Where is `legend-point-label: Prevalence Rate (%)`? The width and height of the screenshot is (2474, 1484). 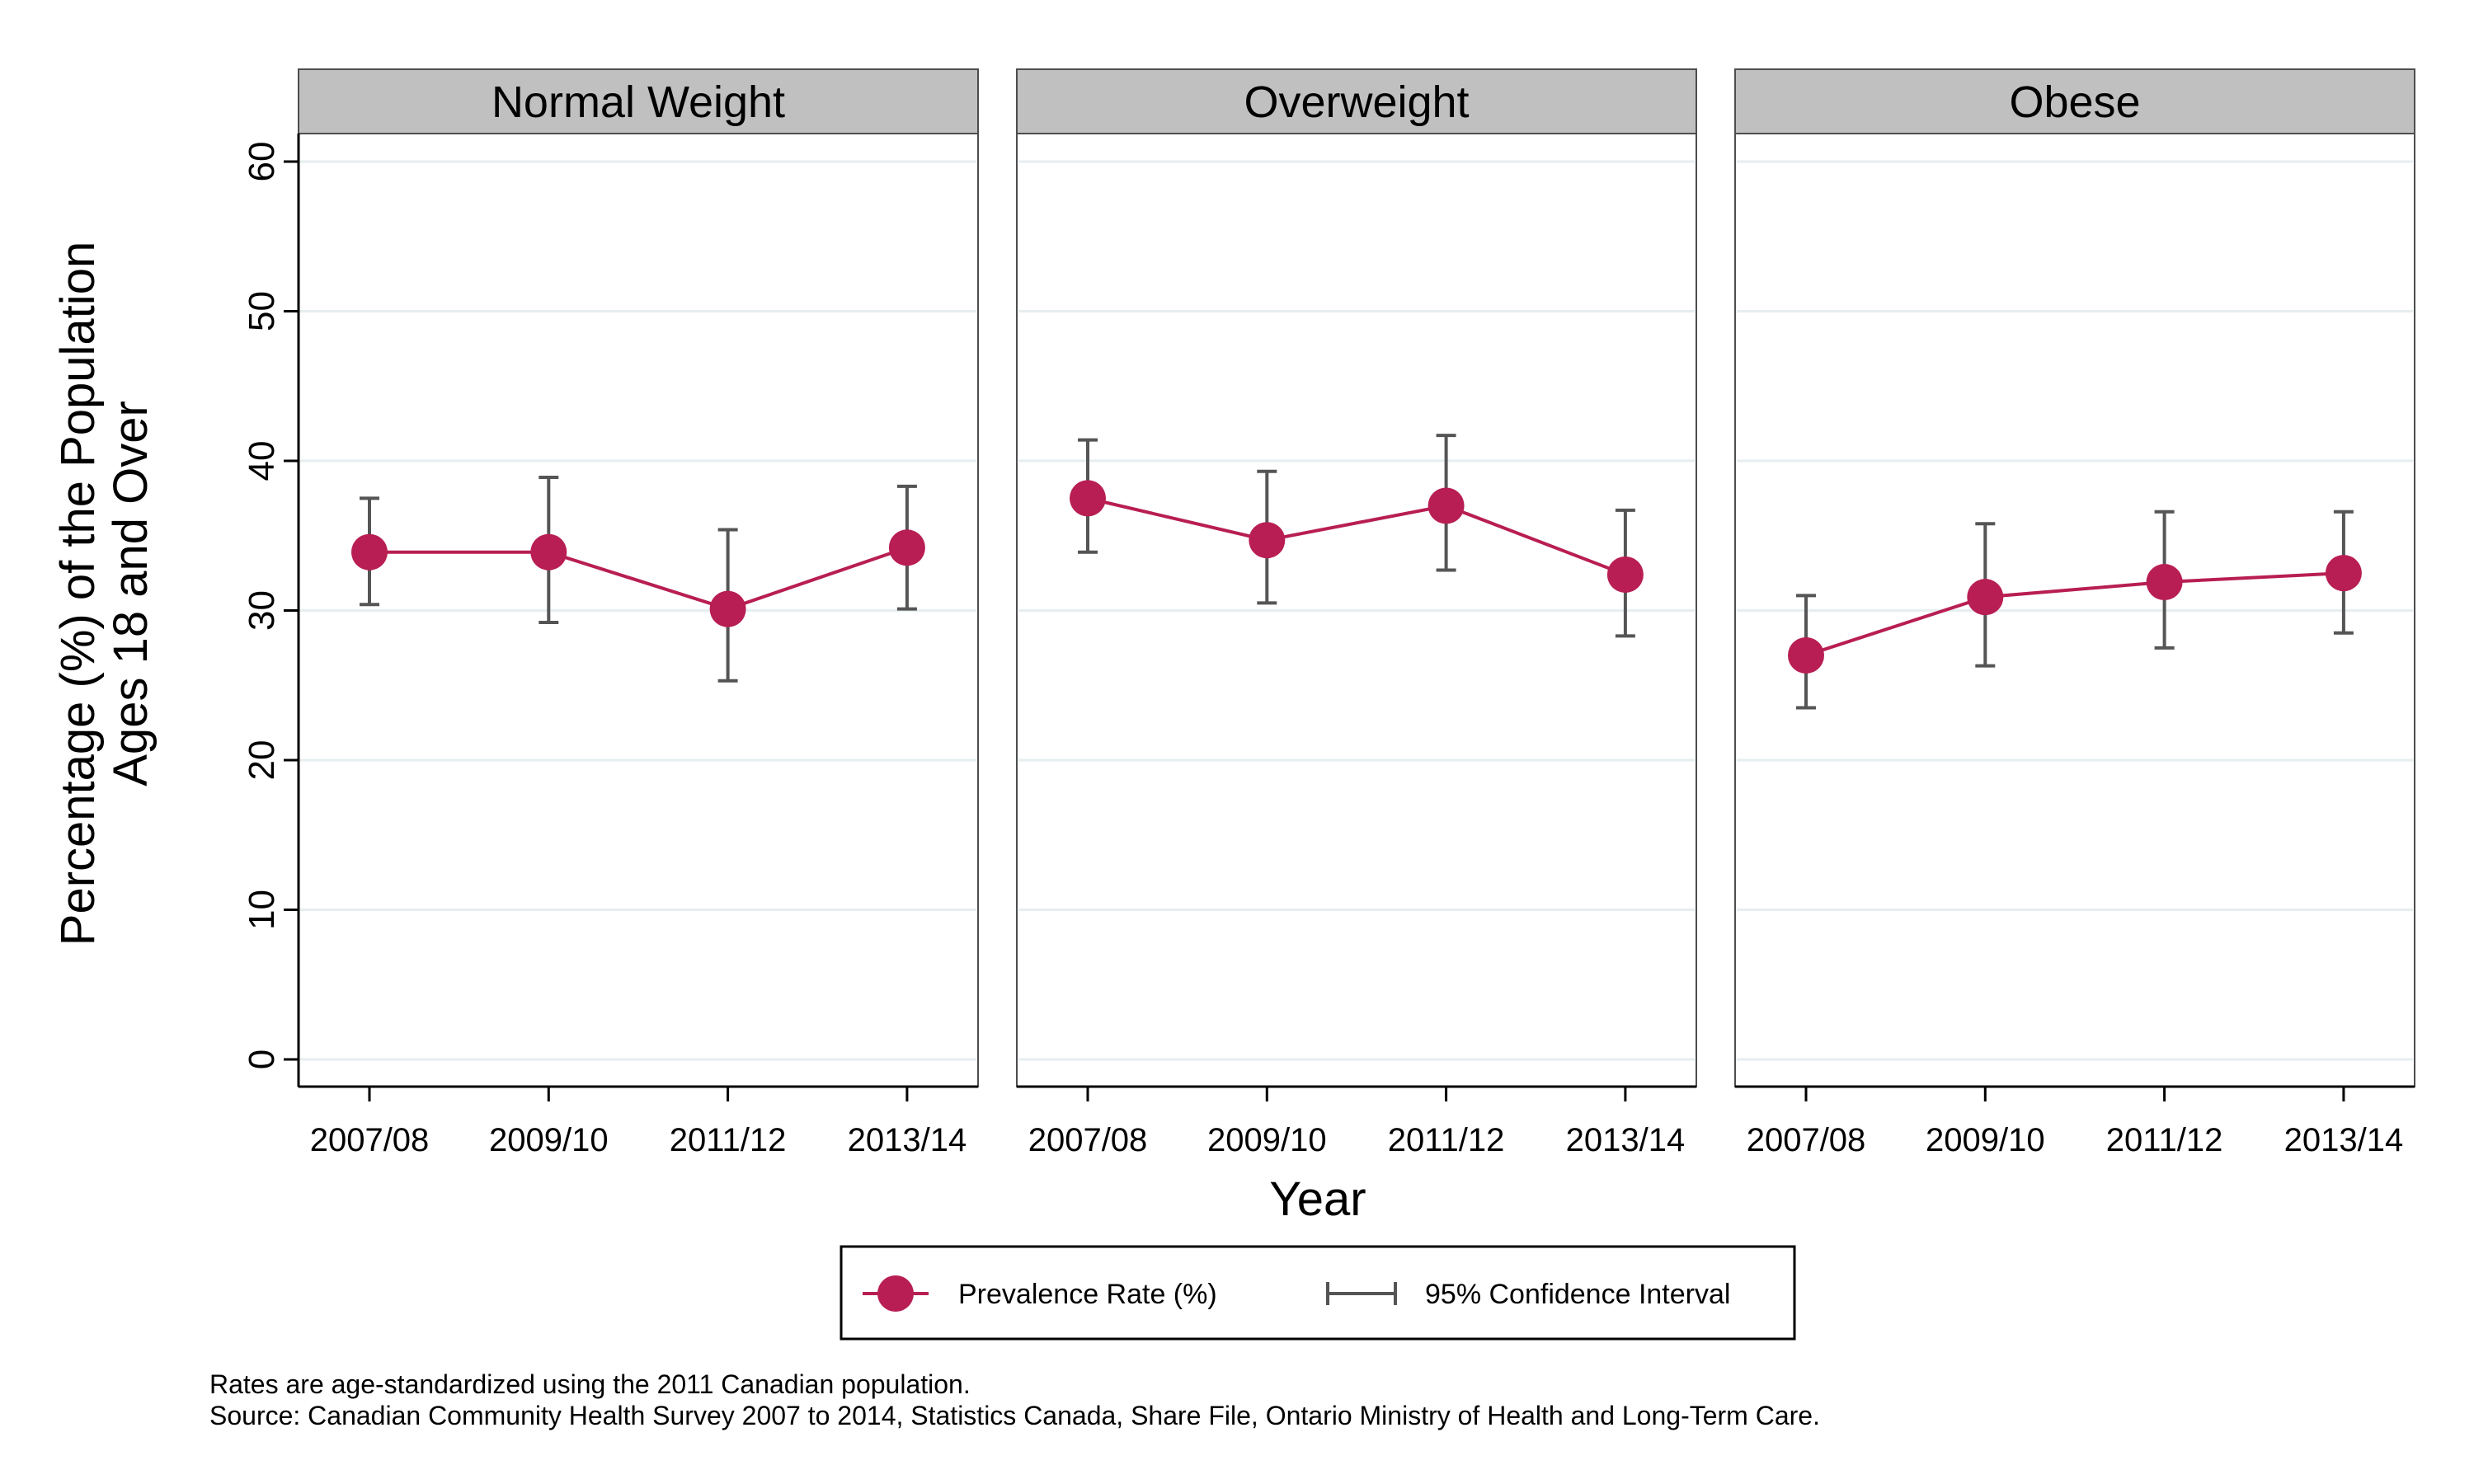
legend-point-label: Prevalence Rate (%) is located at coordinates (1087, 1294).